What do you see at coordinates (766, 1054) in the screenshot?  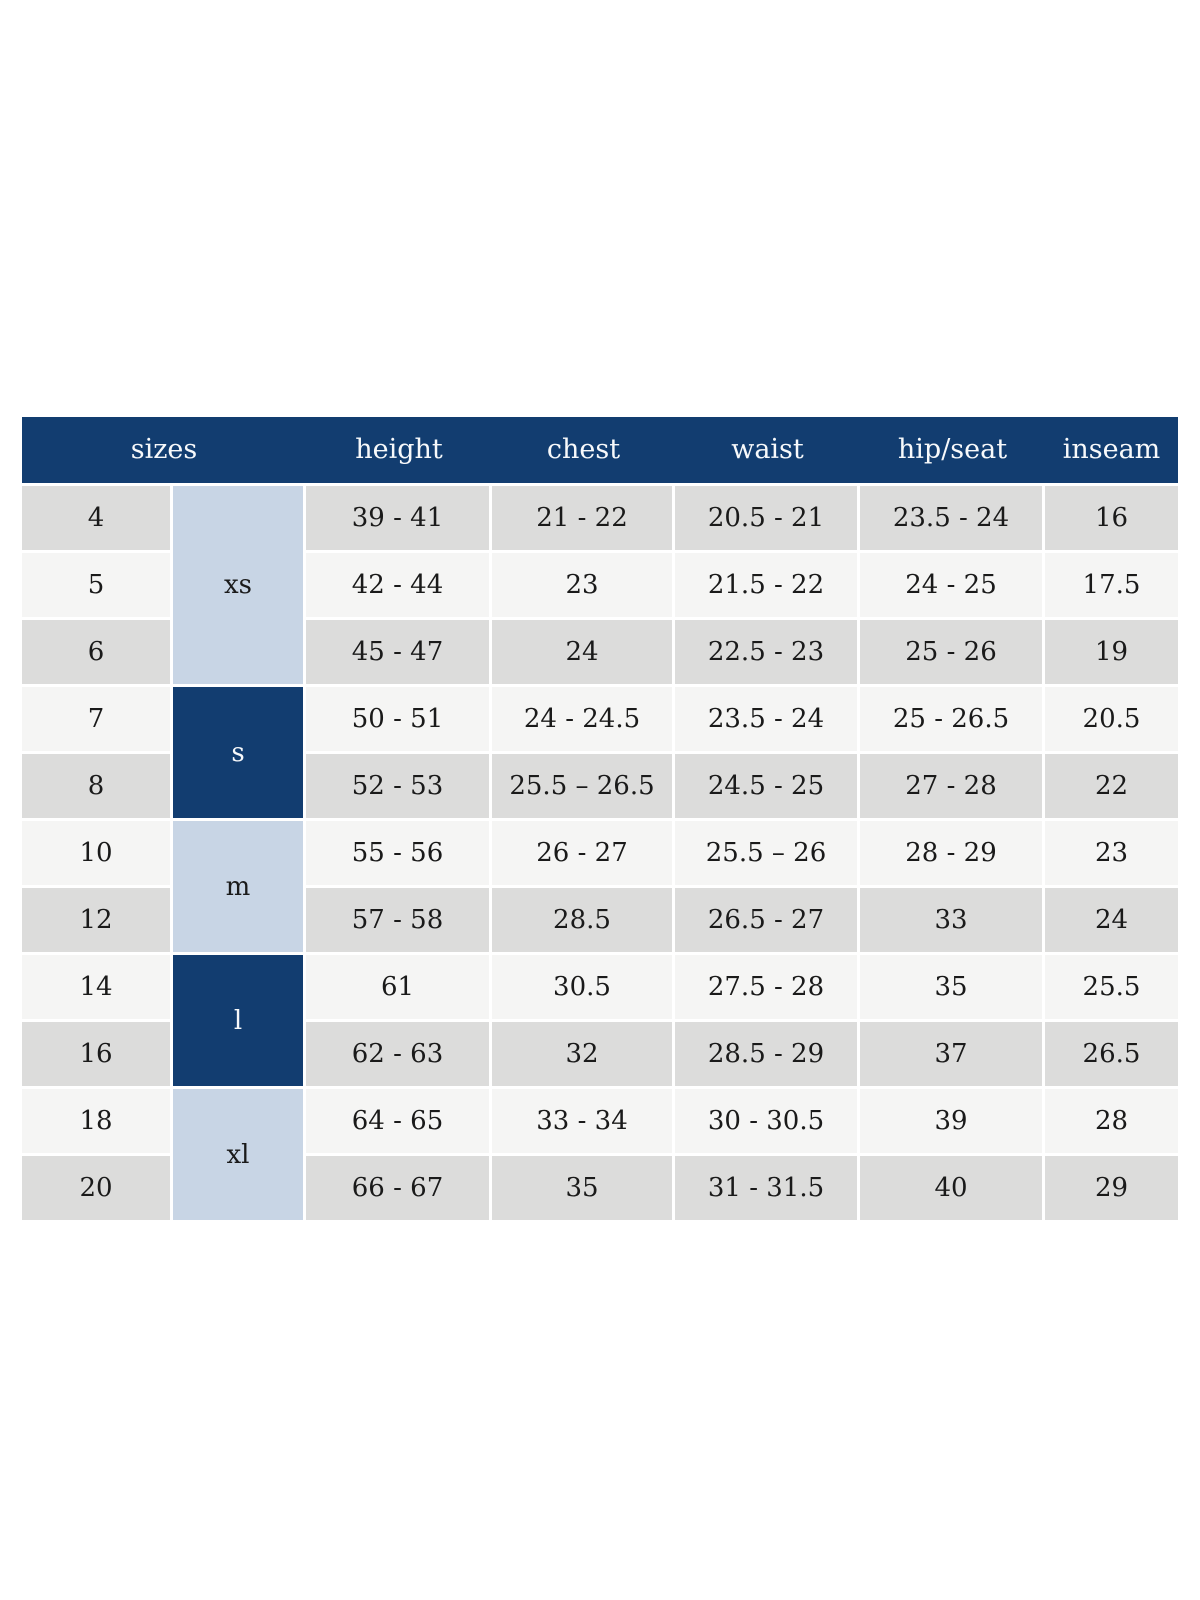 I see `waist-cell: 28.5 - 29` at bounding box center [766, 1054].